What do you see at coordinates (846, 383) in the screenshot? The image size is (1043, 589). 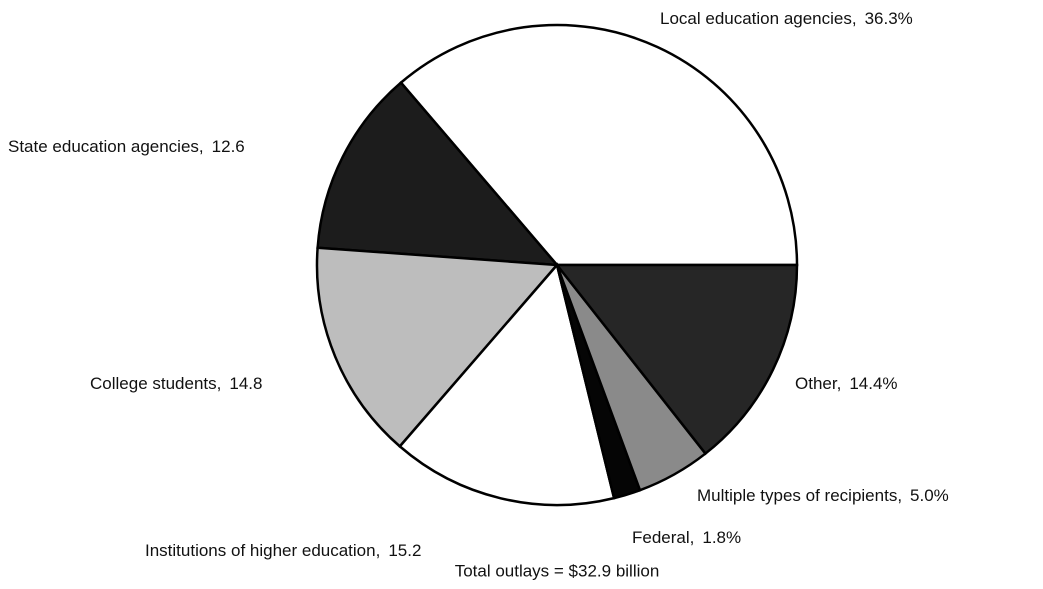 I see `slice-label: Other, 14.4%` at bounding box center [846, 383].